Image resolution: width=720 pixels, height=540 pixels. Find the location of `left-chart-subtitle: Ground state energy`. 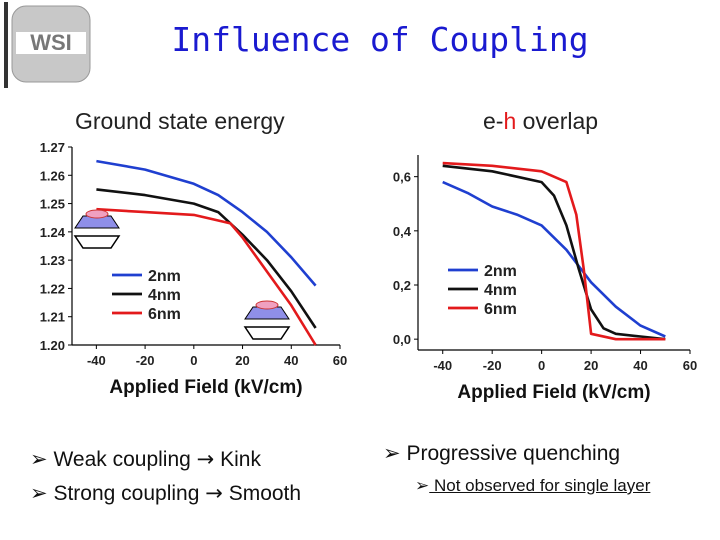

left-chart-subtitle: Ground state energy is located at coordinates (180, 121).